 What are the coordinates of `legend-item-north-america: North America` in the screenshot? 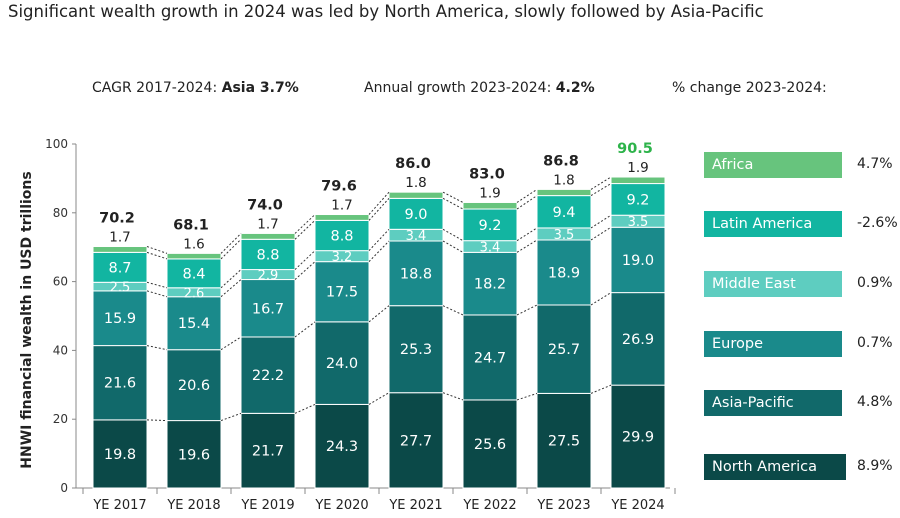 It's located at (775, 467).